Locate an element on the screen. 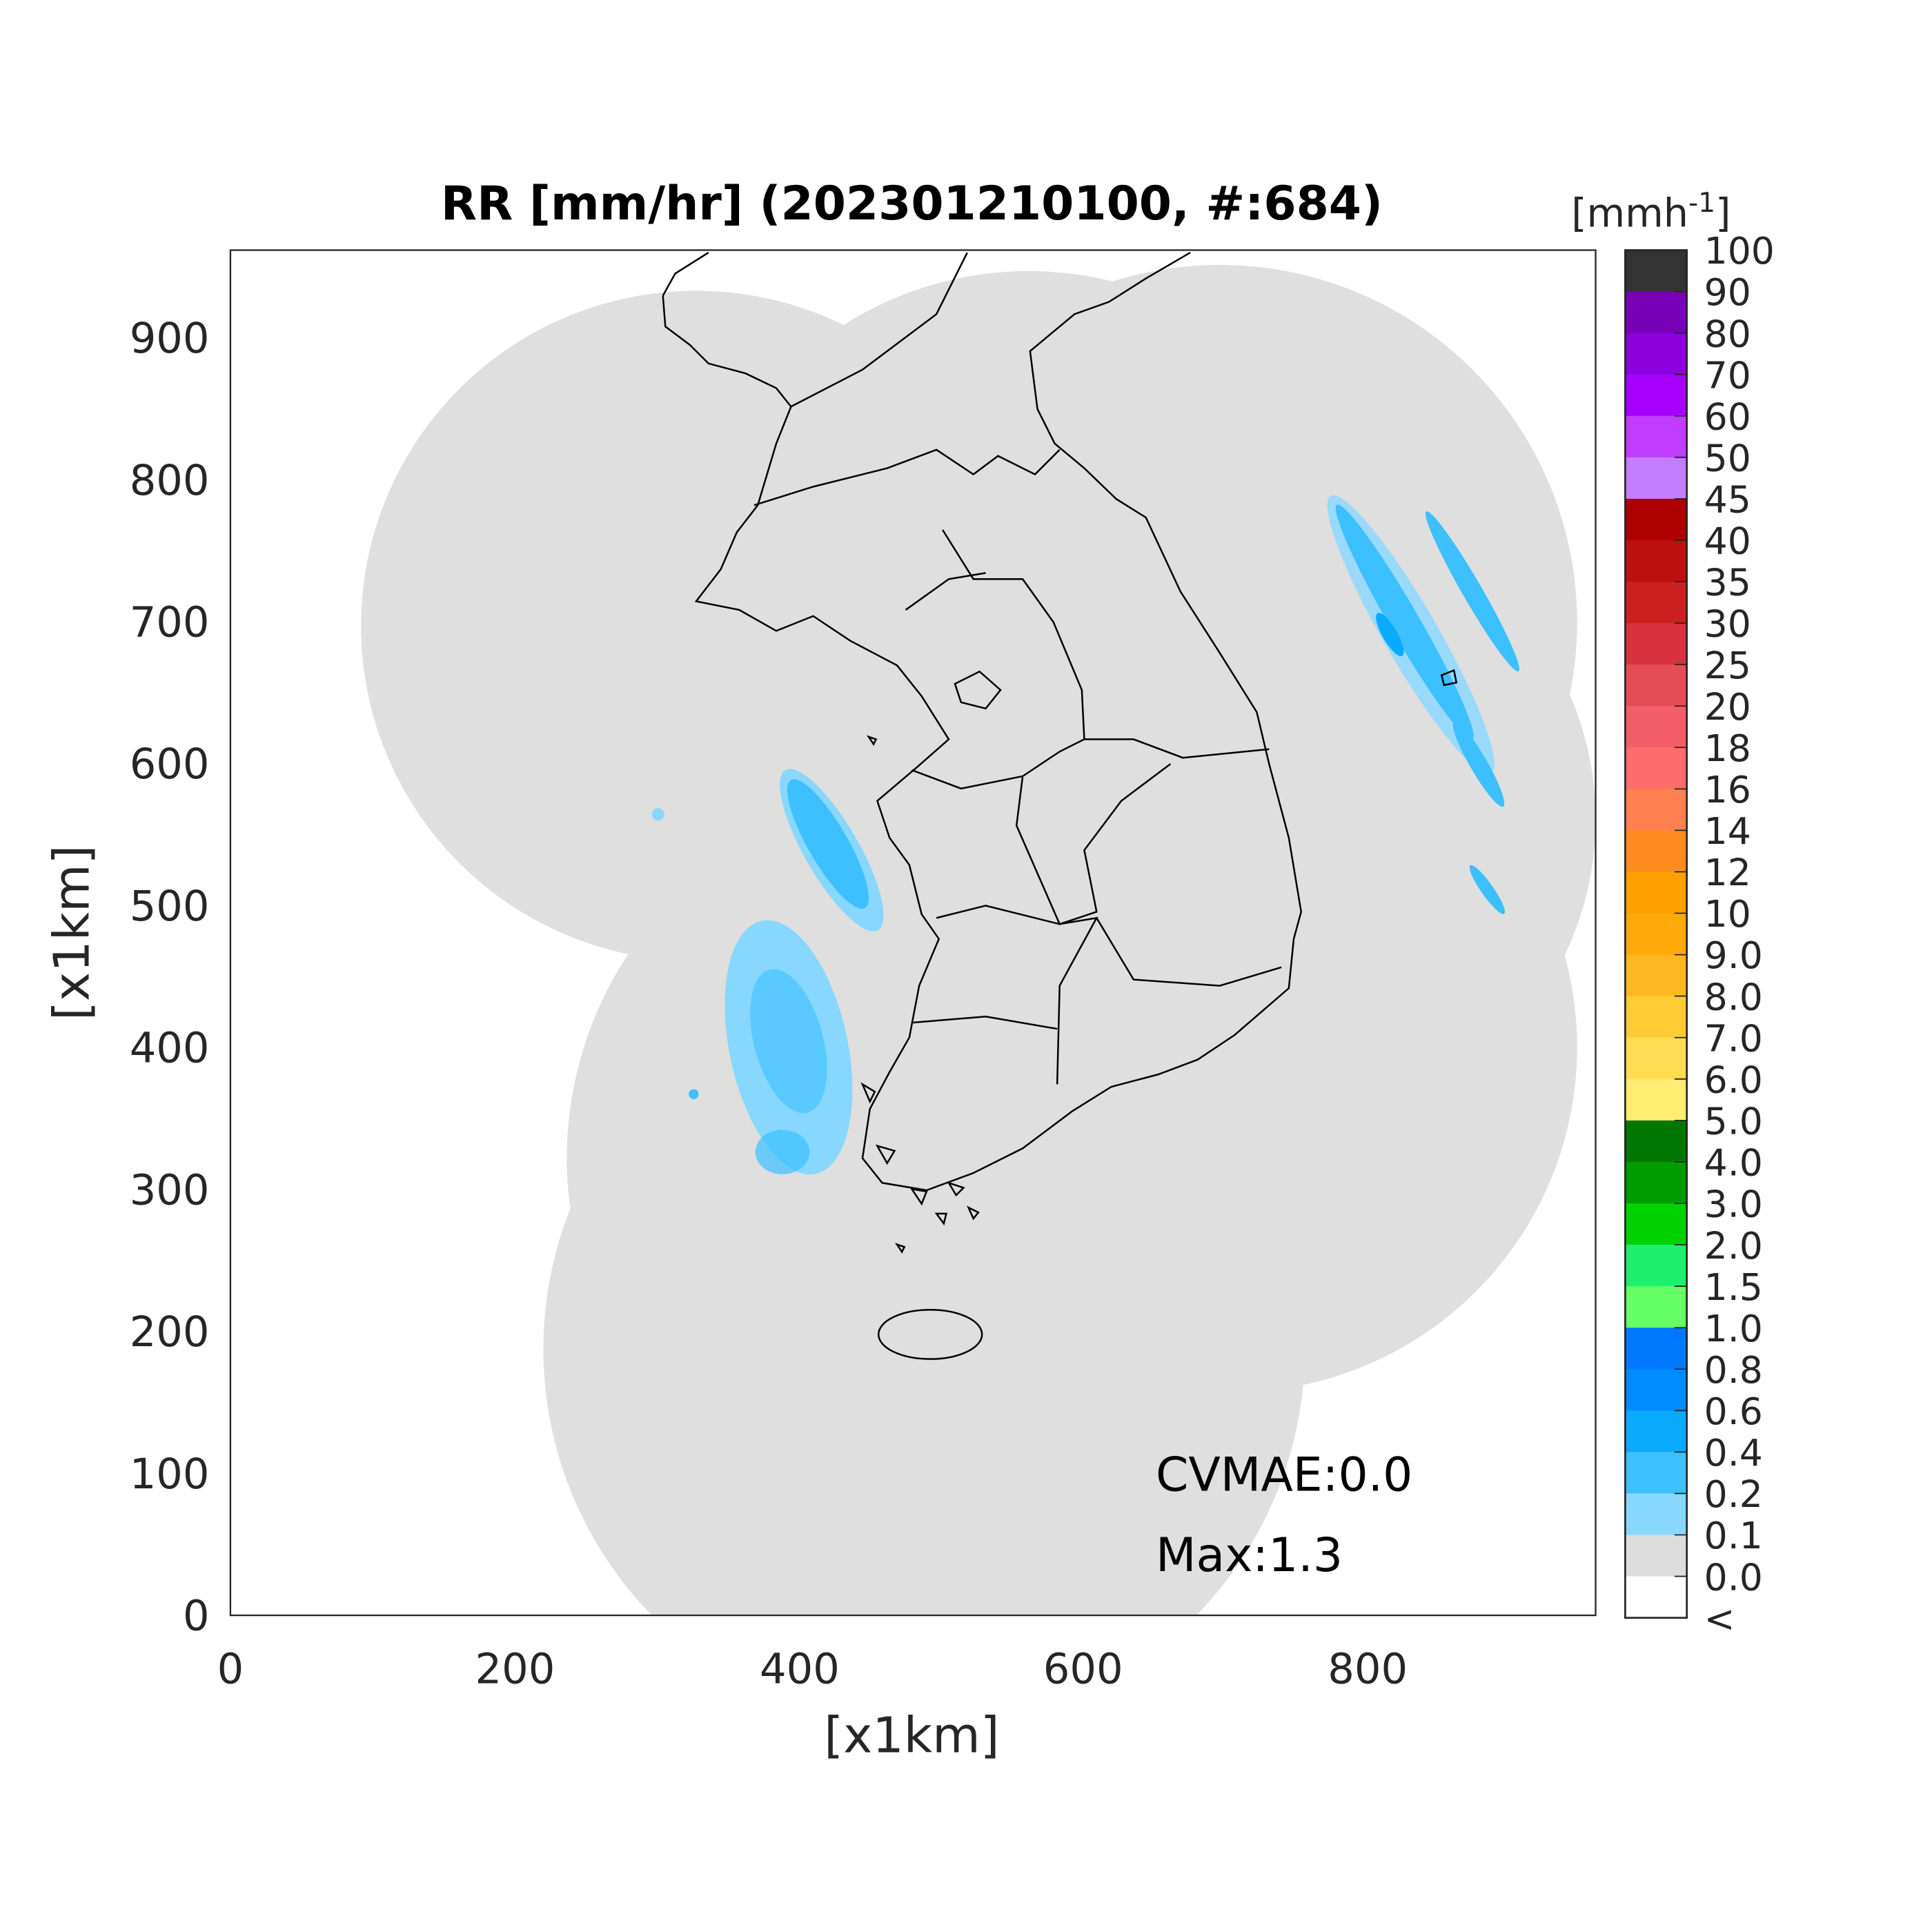 This screenshot has width=1932, height=1932. seoul-outline is located at coordinates (978, 690).